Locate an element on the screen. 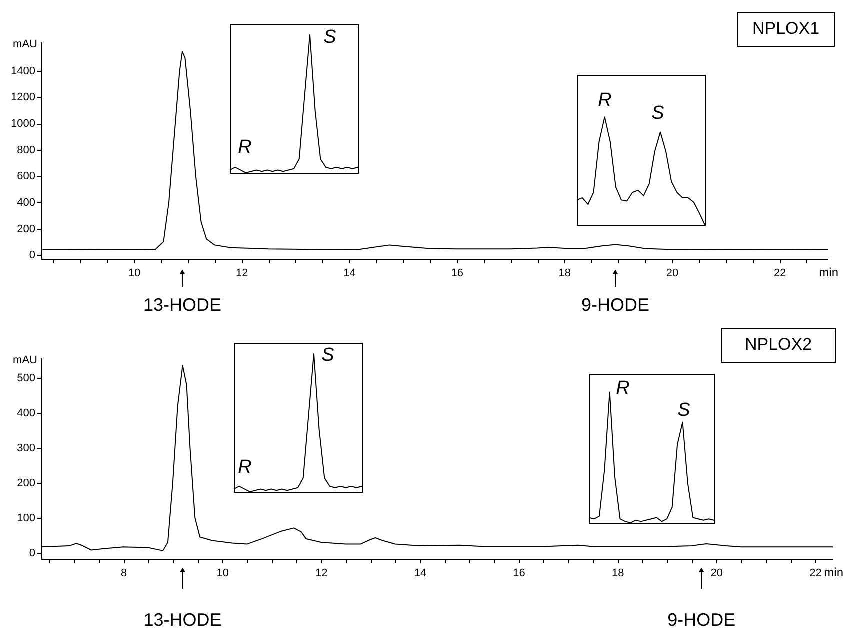 The height and width of the screenshot is (631, 843). y-tick-label: 800 is located at coordinates (26, 150).